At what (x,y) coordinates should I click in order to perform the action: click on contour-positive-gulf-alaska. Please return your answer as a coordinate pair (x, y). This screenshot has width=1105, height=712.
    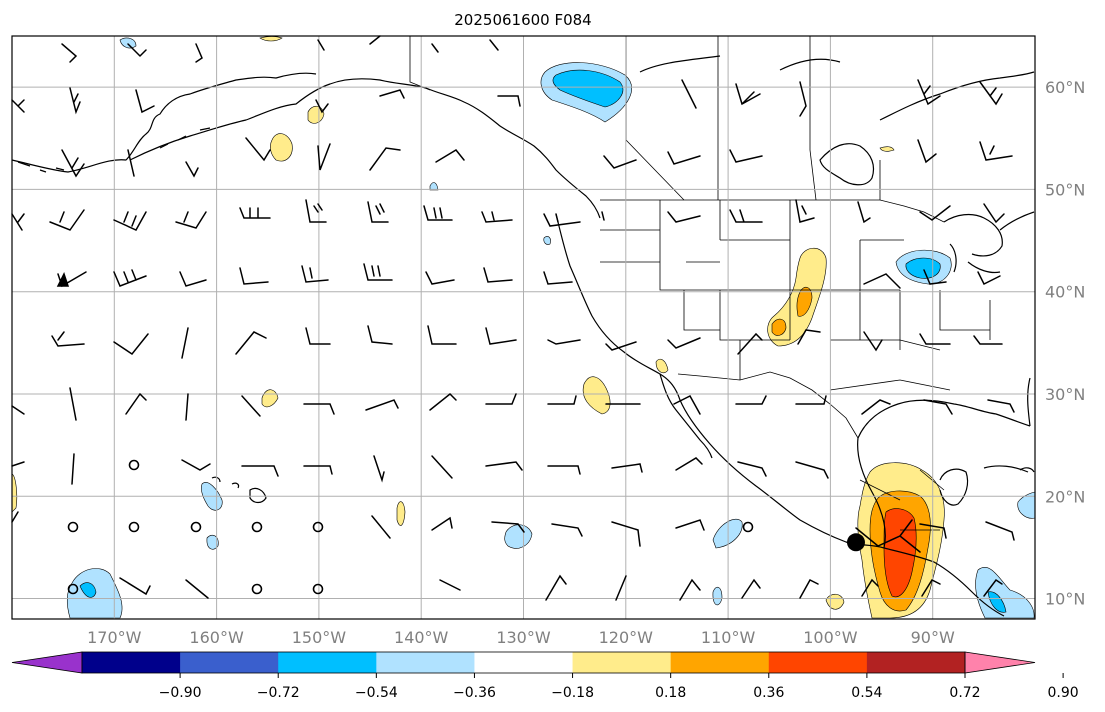
    Looking at the image, I should click on (281, 147).